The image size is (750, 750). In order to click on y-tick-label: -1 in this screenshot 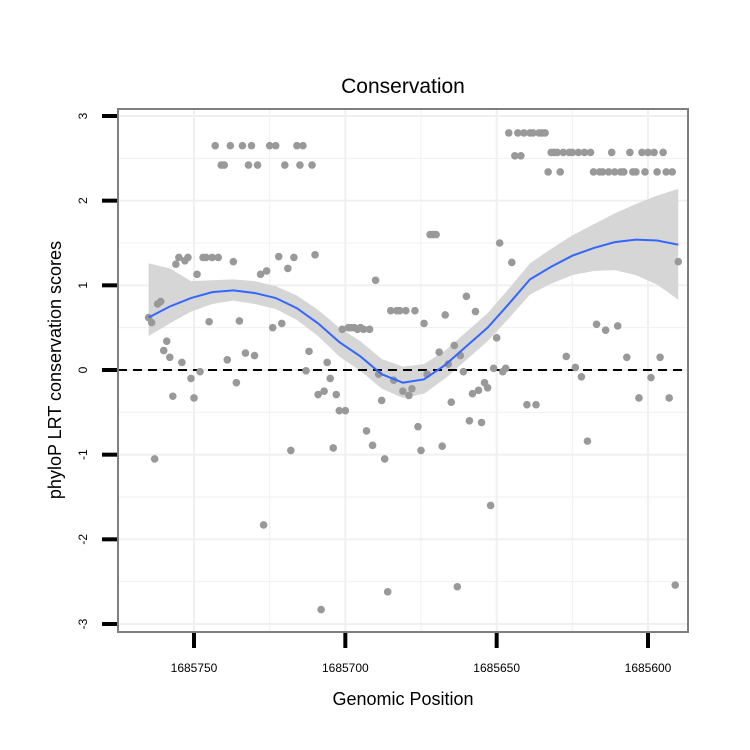, I will do `click(83, 454)`.